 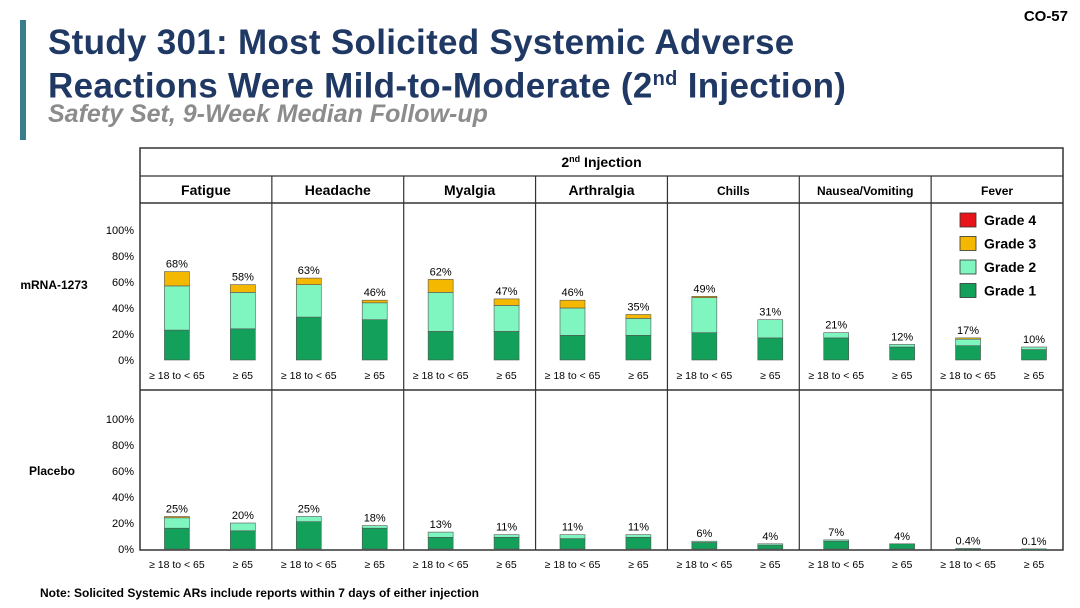 What do you see at coordinates (126, 361) in the screenshot?
I see `y-tick-label: 0%` at bounding box center [126, 361].